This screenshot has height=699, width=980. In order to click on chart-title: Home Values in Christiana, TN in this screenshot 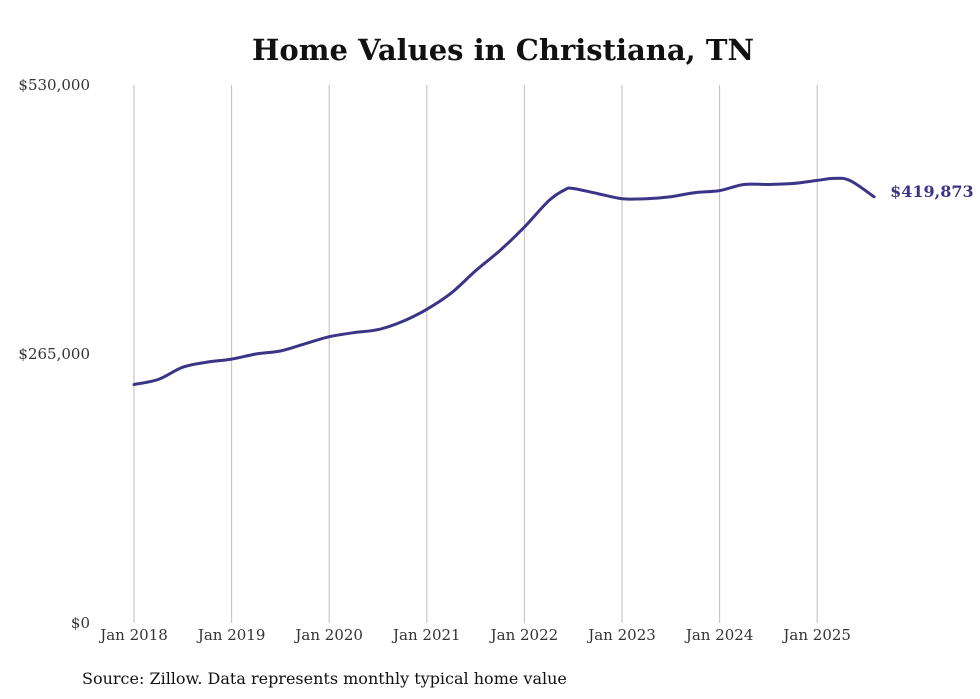, I will do `click(503, 50)`.